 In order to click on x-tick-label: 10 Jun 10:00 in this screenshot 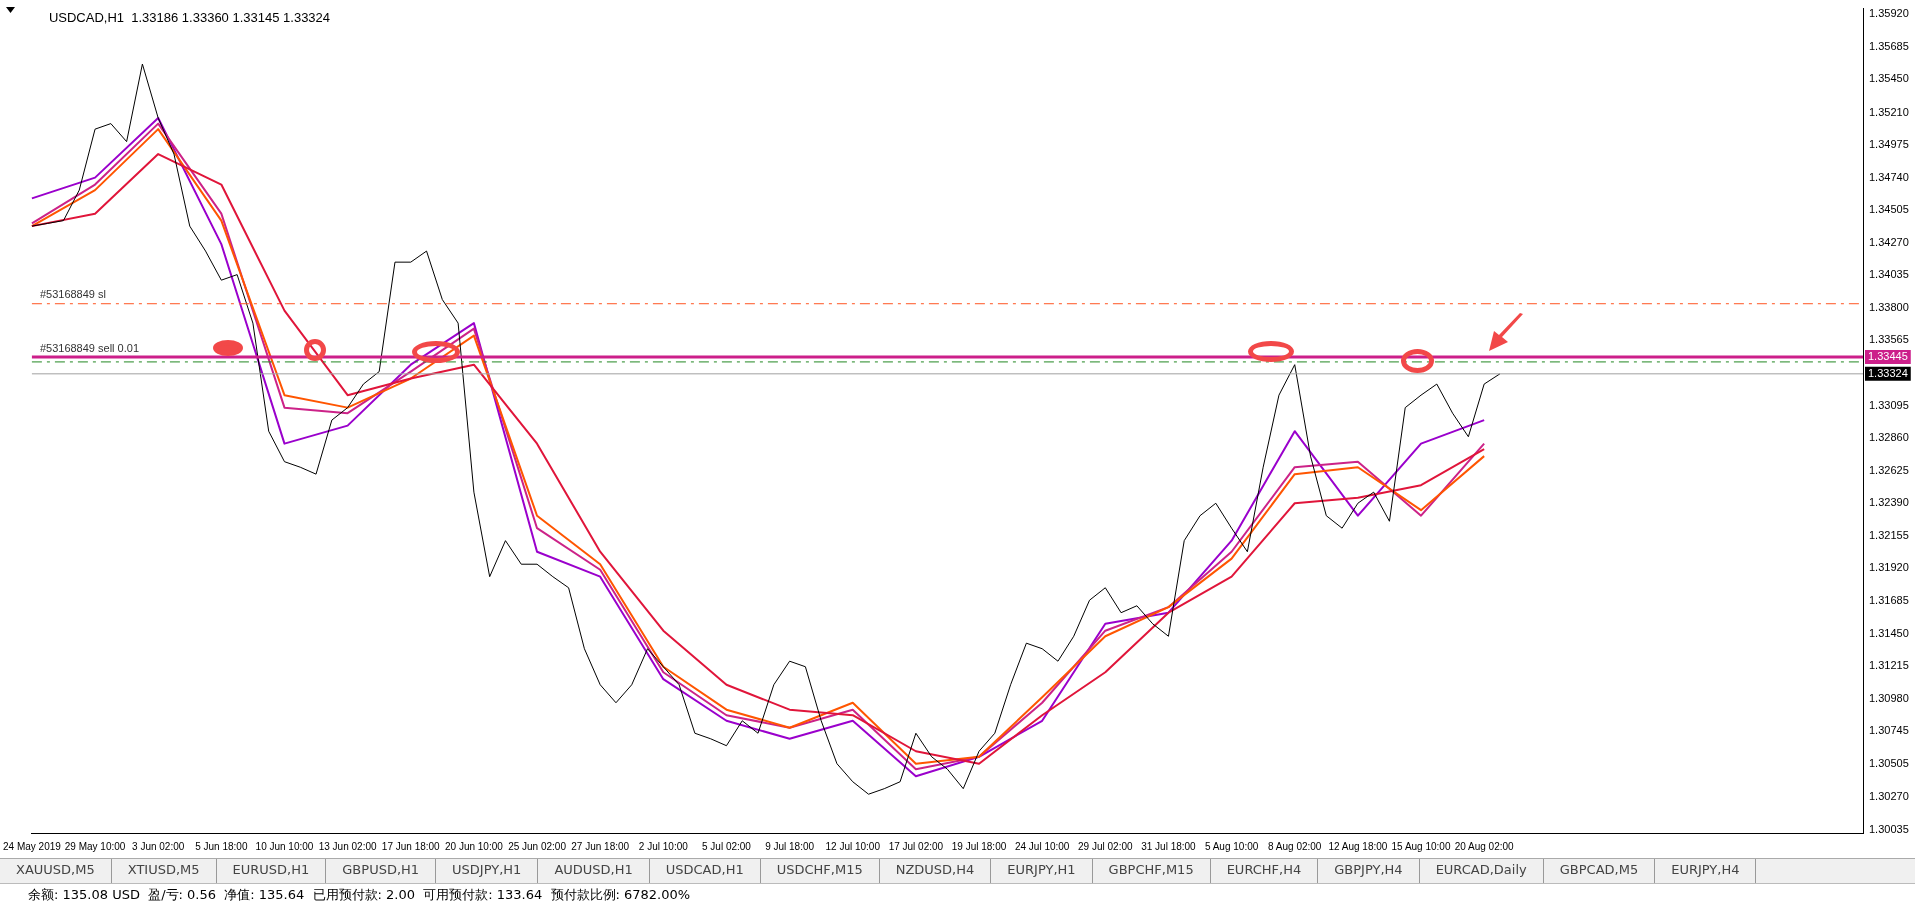, I will do `click(284, 846)`.